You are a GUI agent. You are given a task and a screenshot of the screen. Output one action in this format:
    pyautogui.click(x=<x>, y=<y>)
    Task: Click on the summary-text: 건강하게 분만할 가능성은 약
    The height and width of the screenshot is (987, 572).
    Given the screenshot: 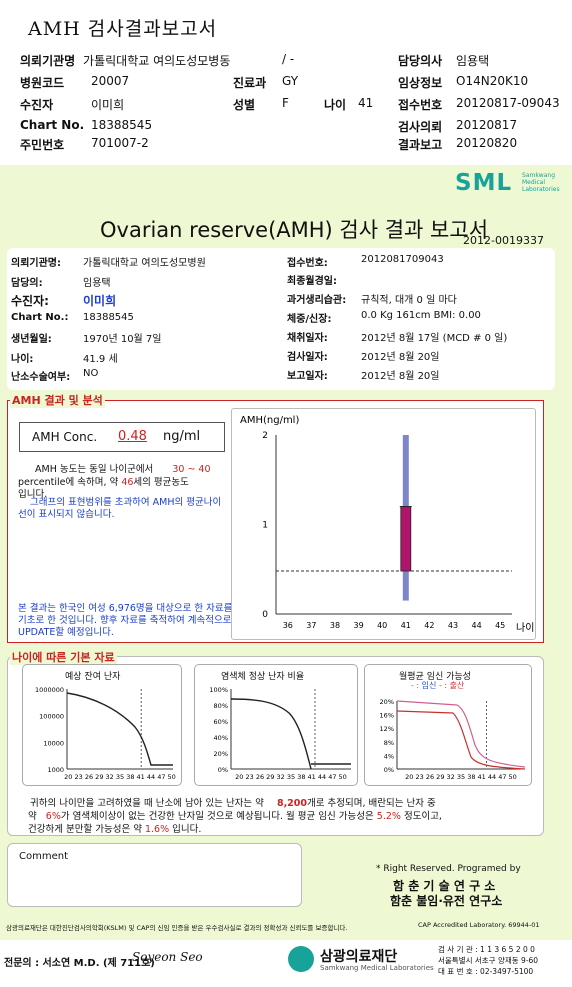 What is the action you would take?
    pyautogui.click(x=85, y=829)
    